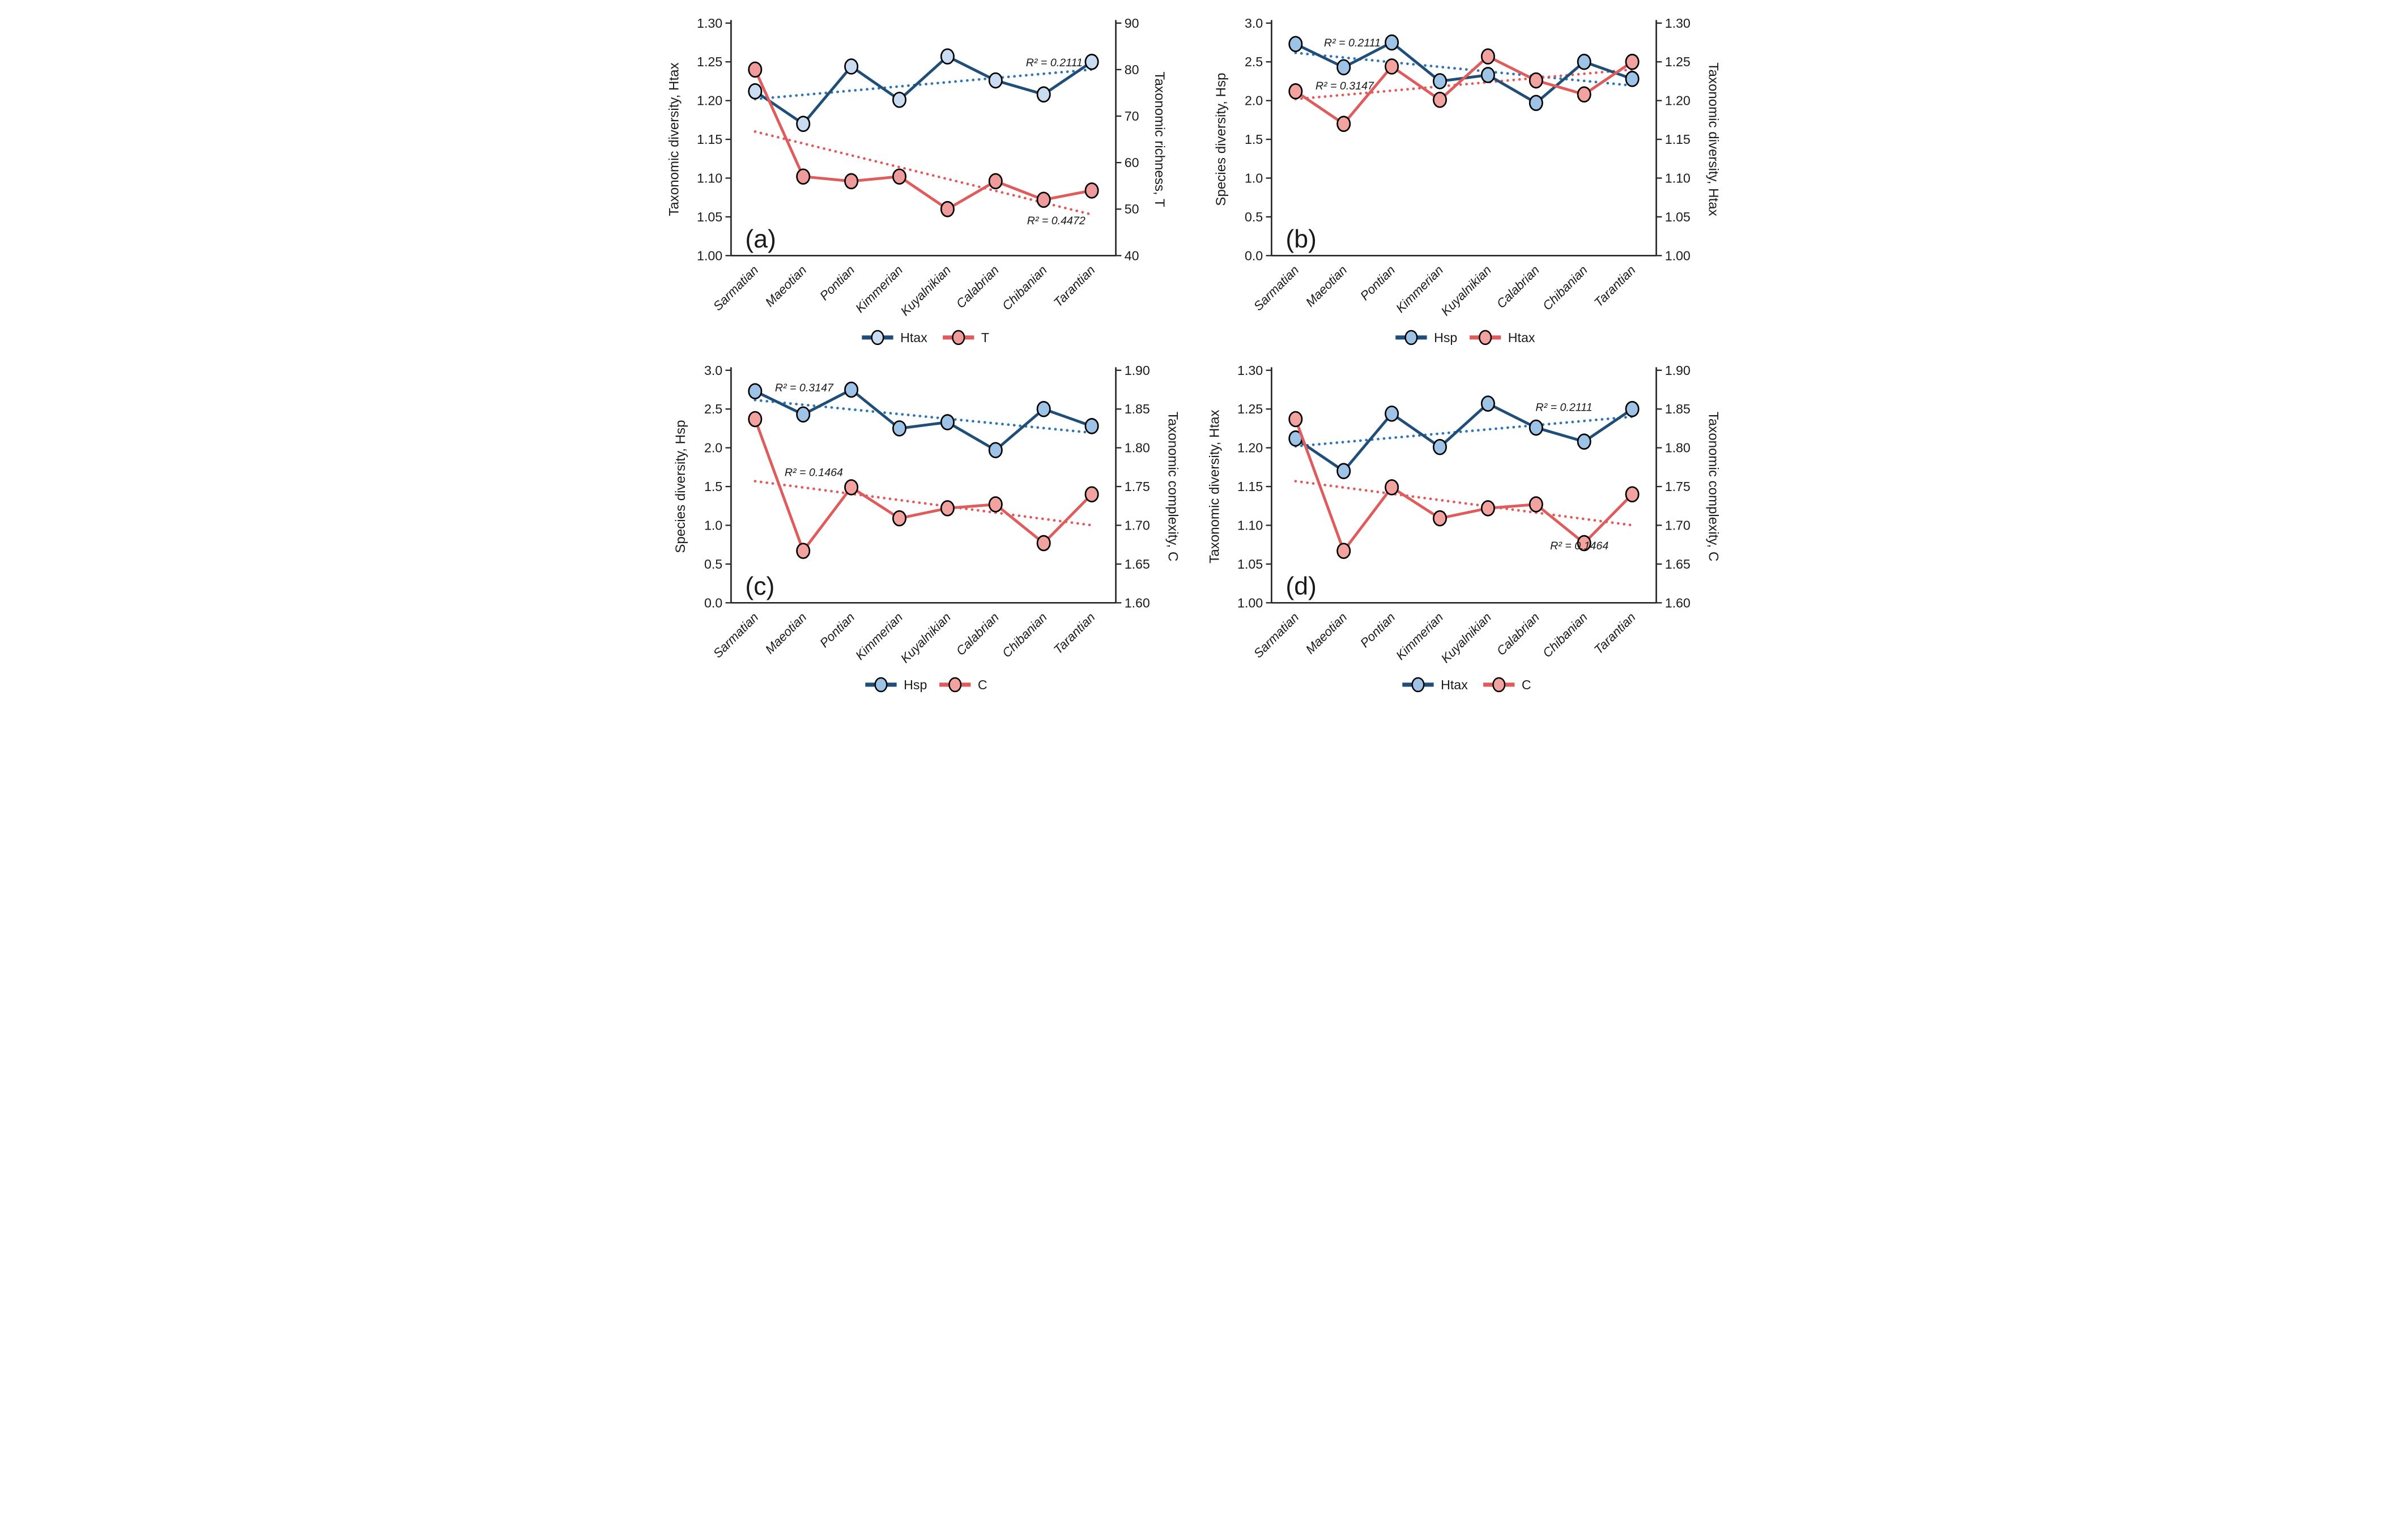 This screenshot has height=1540, width=2401. Describe the element at coordinates (1678, 139) in the screenshot. I see `axis-tick-label: 1.15` at that location.